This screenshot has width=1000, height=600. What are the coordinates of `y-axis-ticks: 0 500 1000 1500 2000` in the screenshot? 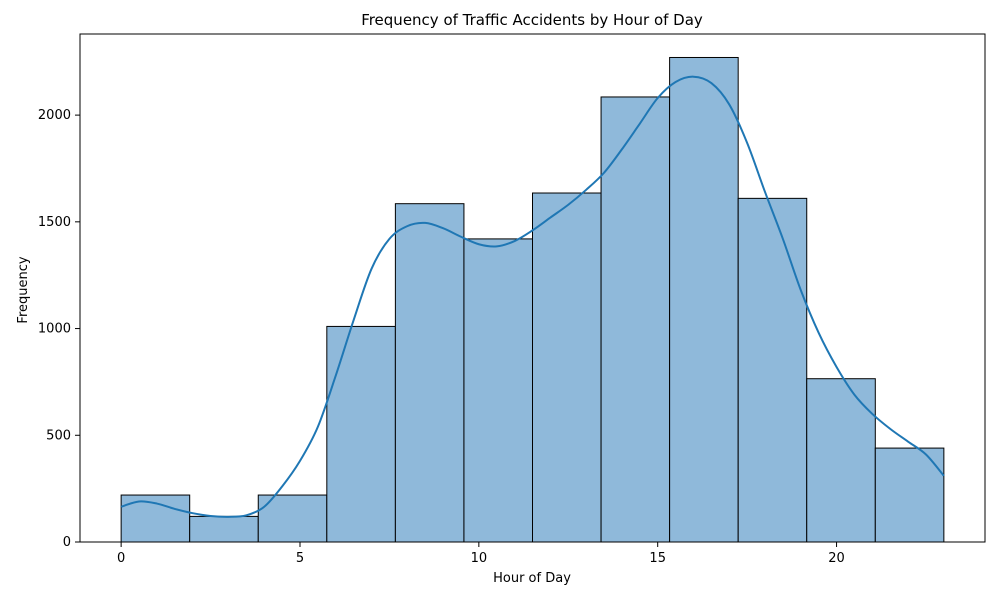 It's located at (59, 329).